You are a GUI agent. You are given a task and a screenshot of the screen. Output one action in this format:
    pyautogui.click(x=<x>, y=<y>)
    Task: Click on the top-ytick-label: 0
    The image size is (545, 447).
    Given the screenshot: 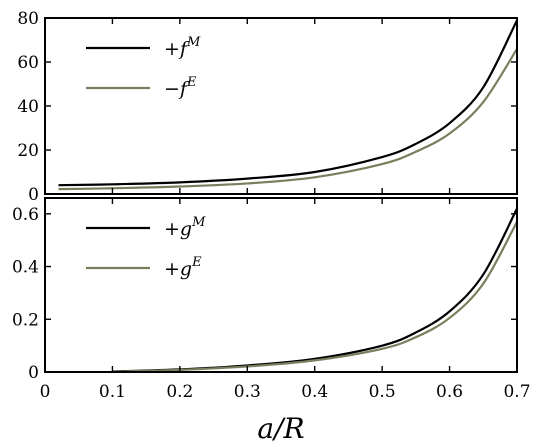 What is the action you would take?
    pyautogui.click(x=33, y=195)
    